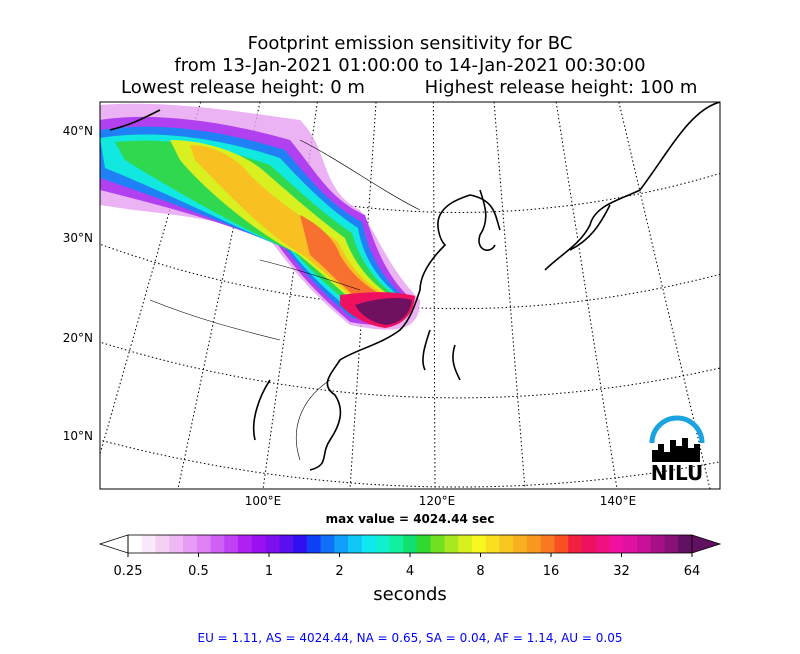 The height and width of the screenshot is (654, 800). Describe the element at coordinates (618, 501) in the screenshot. I see `lon-label: 140°E` at that location.